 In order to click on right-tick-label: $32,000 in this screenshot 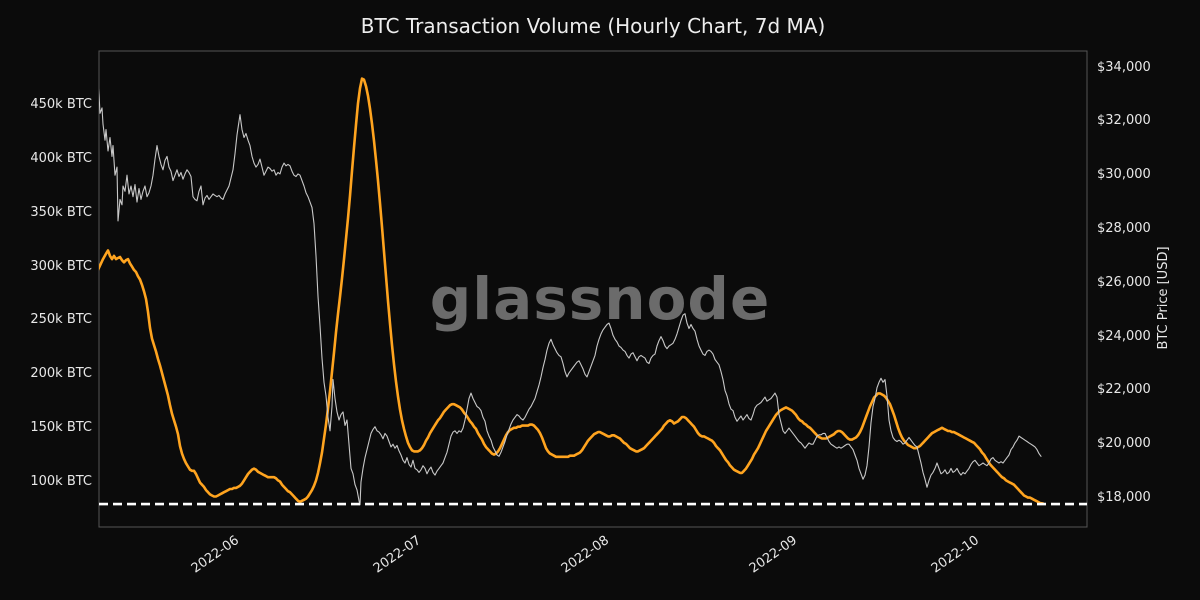, I will do `click(1124, 121)`.